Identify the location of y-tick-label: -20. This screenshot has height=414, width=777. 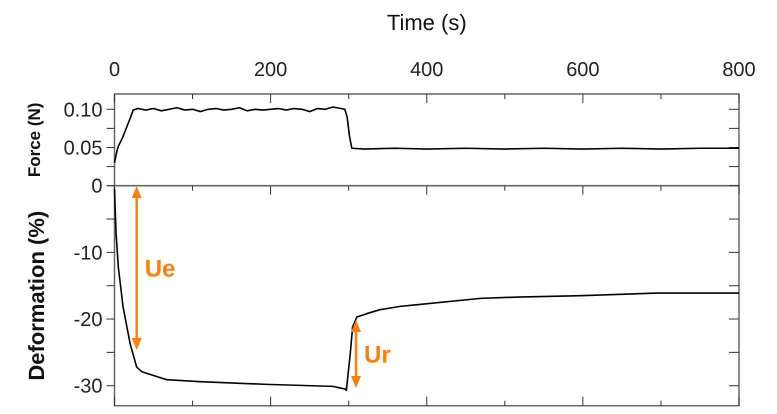
(88, 320).